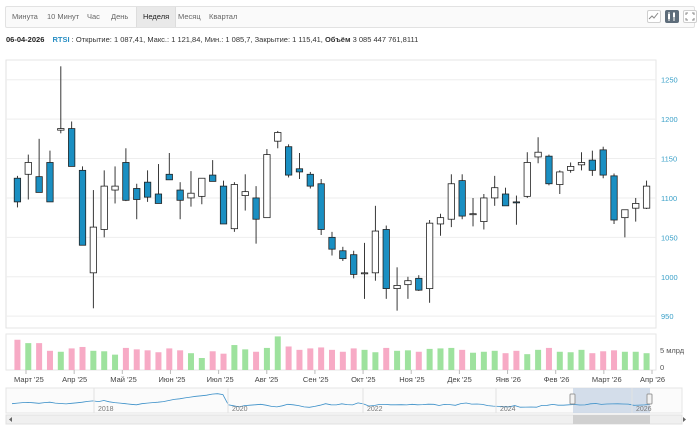 This screenshot has height=428, width=700. Describe the element at coordinates (220, 379) in the screenshot. I see `x-tick-label: Июл '25` at that location.